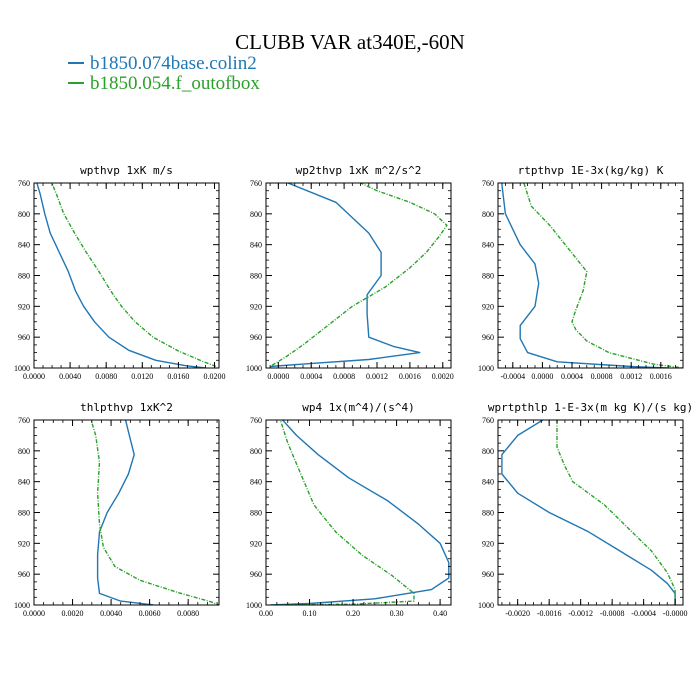 The width and height of the screenshot is (700, 700). What do you see at coordinates (266, 613) in the screenshot?
I see `x-tick-label: 0.00` at bounding box center [266, 613].